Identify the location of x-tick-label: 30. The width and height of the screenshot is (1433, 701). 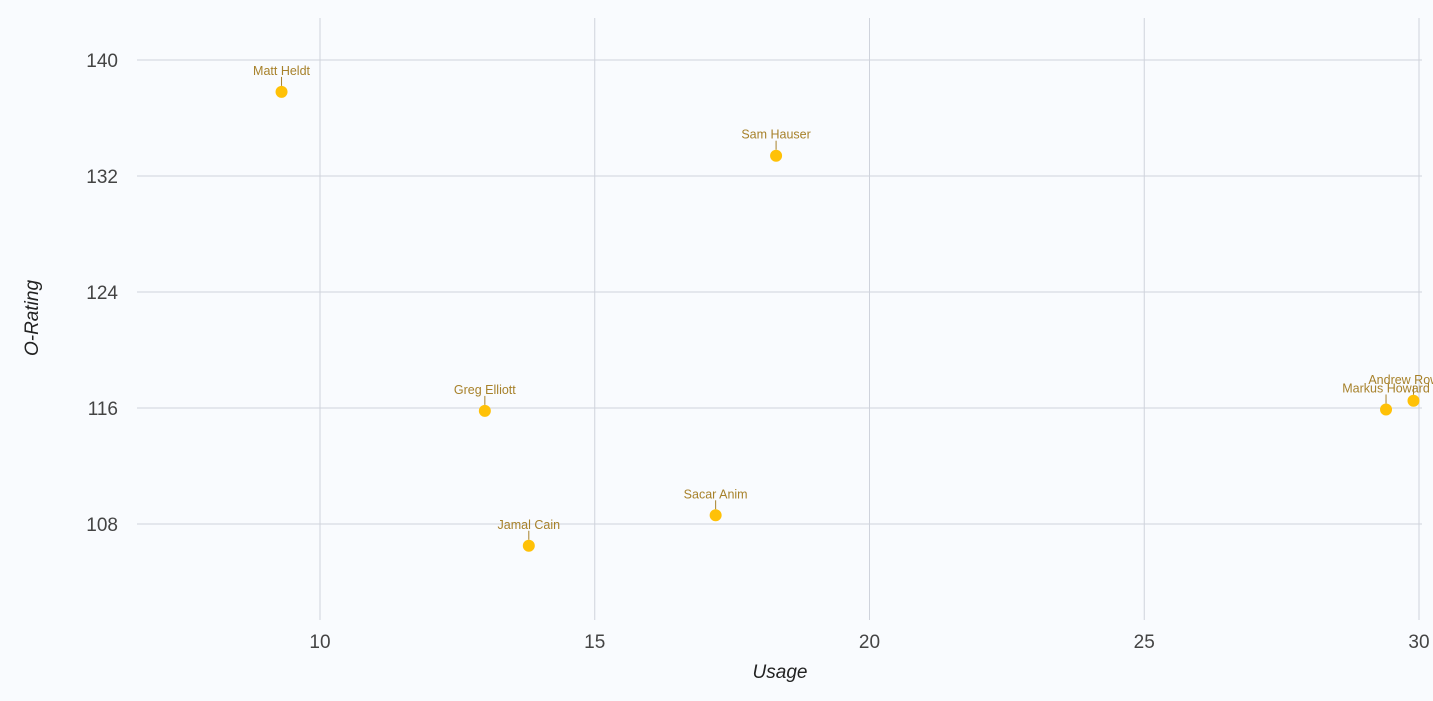
(1418, 642).